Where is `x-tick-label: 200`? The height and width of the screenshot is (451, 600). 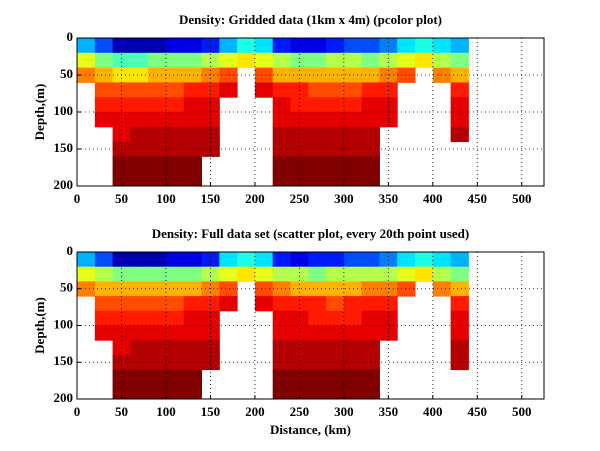
x-tick-label: 200 is located at coordinates (255, 198).